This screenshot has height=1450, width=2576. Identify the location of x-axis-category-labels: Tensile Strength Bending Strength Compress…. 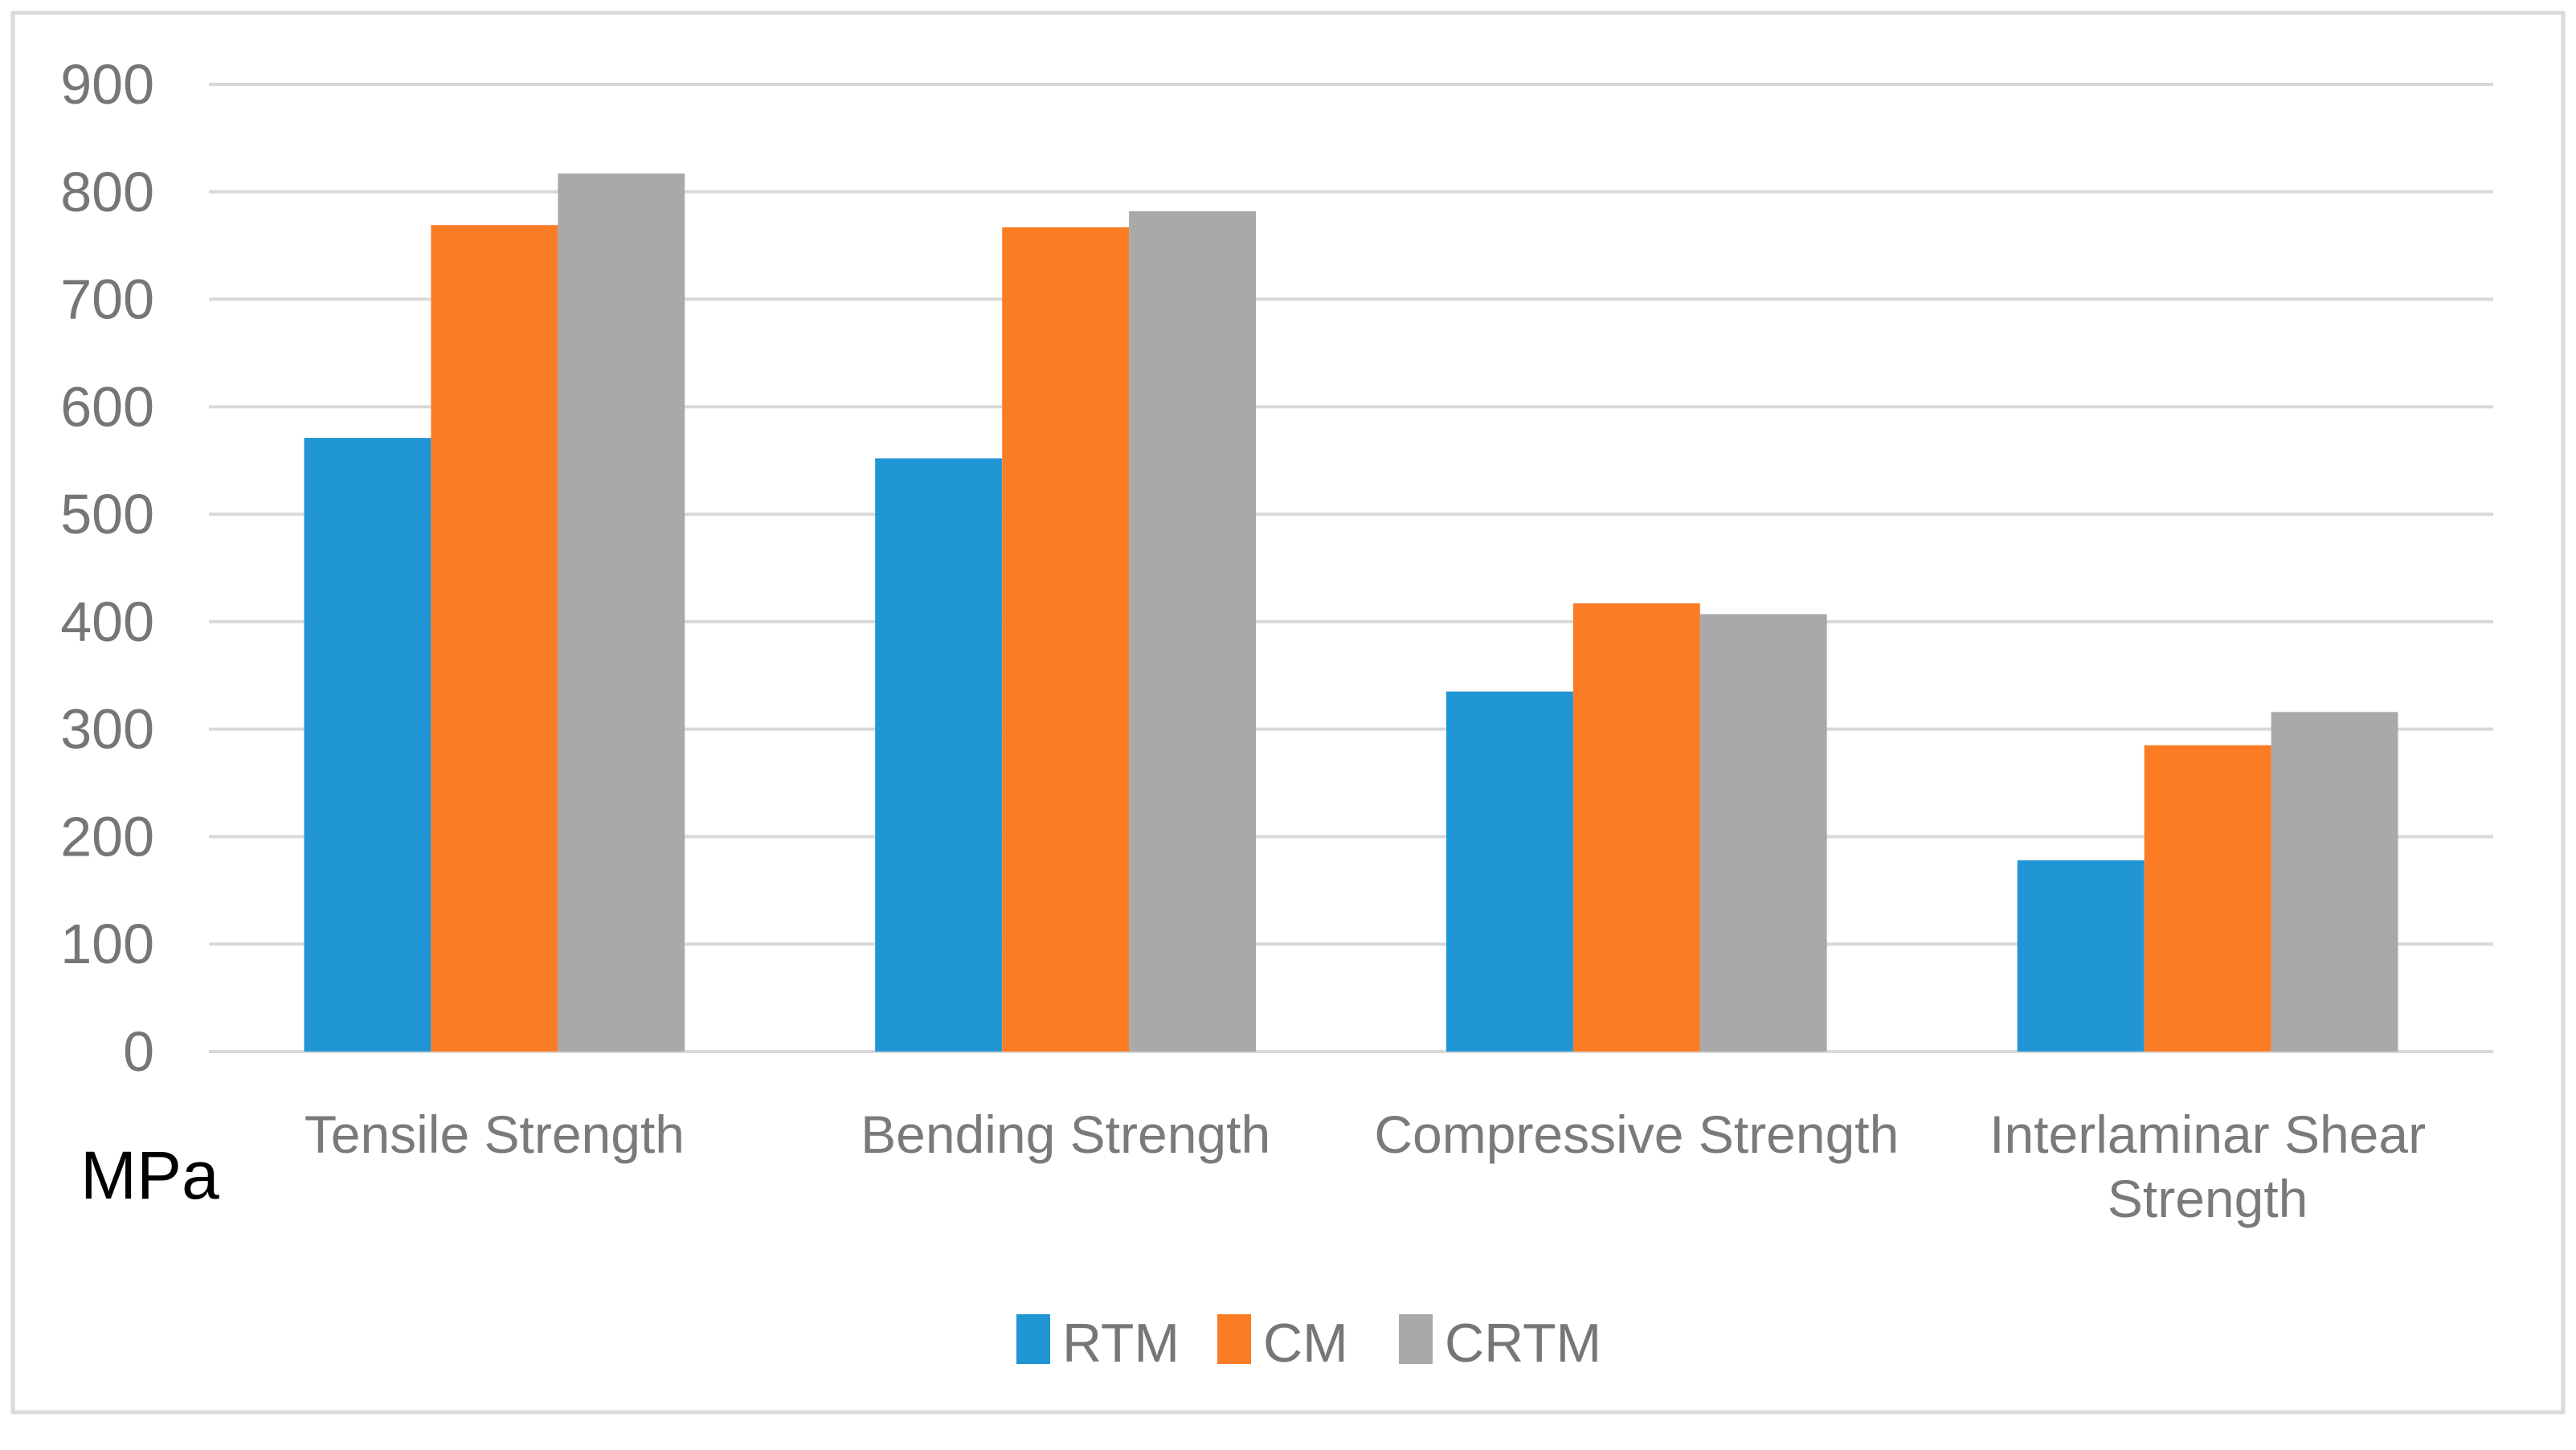
(1365, 1166).